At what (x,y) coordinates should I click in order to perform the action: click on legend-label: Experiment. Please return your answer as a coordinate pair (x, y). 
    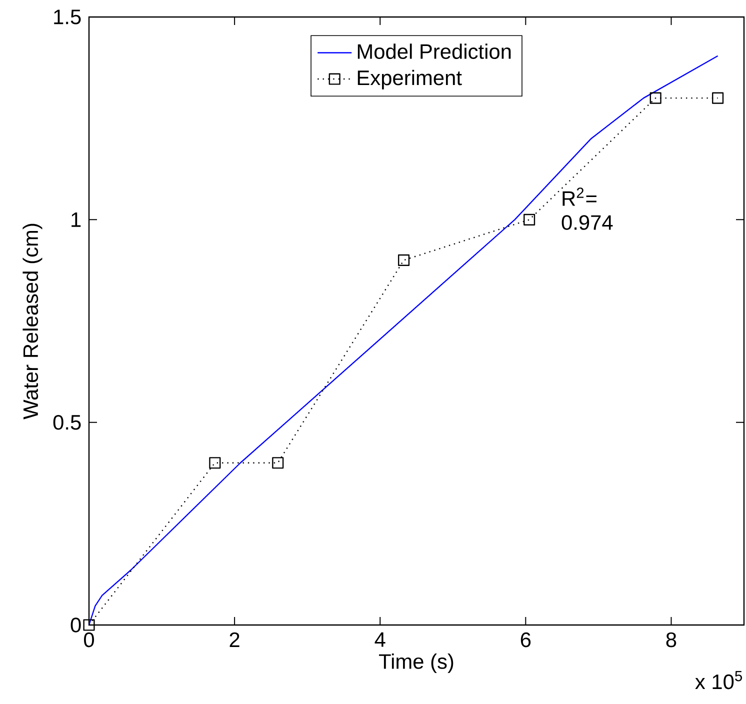
    Looking at the image, I should click on (410, 80).